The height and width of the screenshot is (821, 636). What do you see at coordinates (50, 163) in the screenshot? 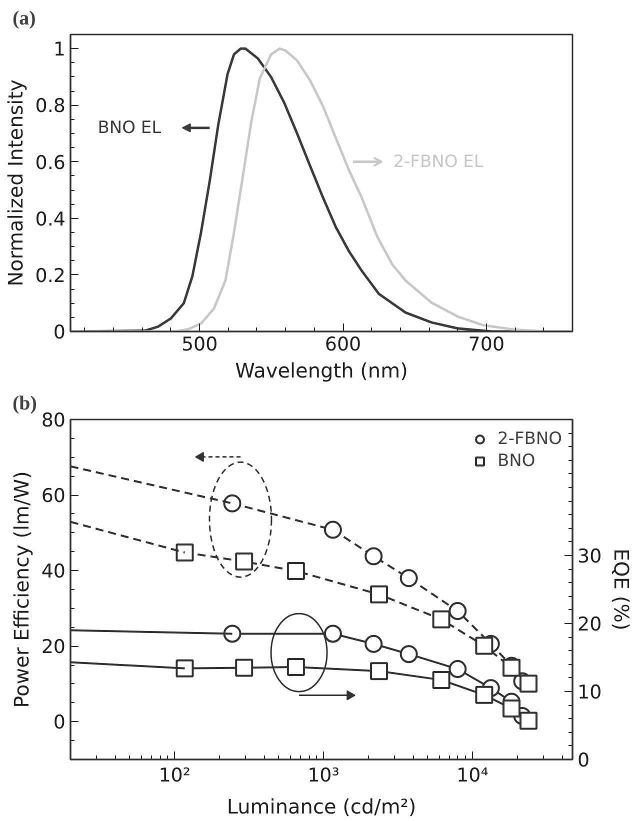
I see `y-tick-label: 0.6` at bounding box center [50, 163].